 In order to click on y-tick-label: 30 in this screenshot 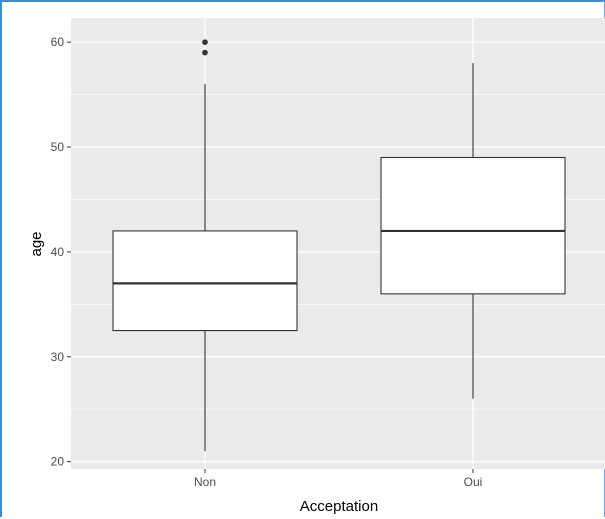, I will do `click(58, 357)`.